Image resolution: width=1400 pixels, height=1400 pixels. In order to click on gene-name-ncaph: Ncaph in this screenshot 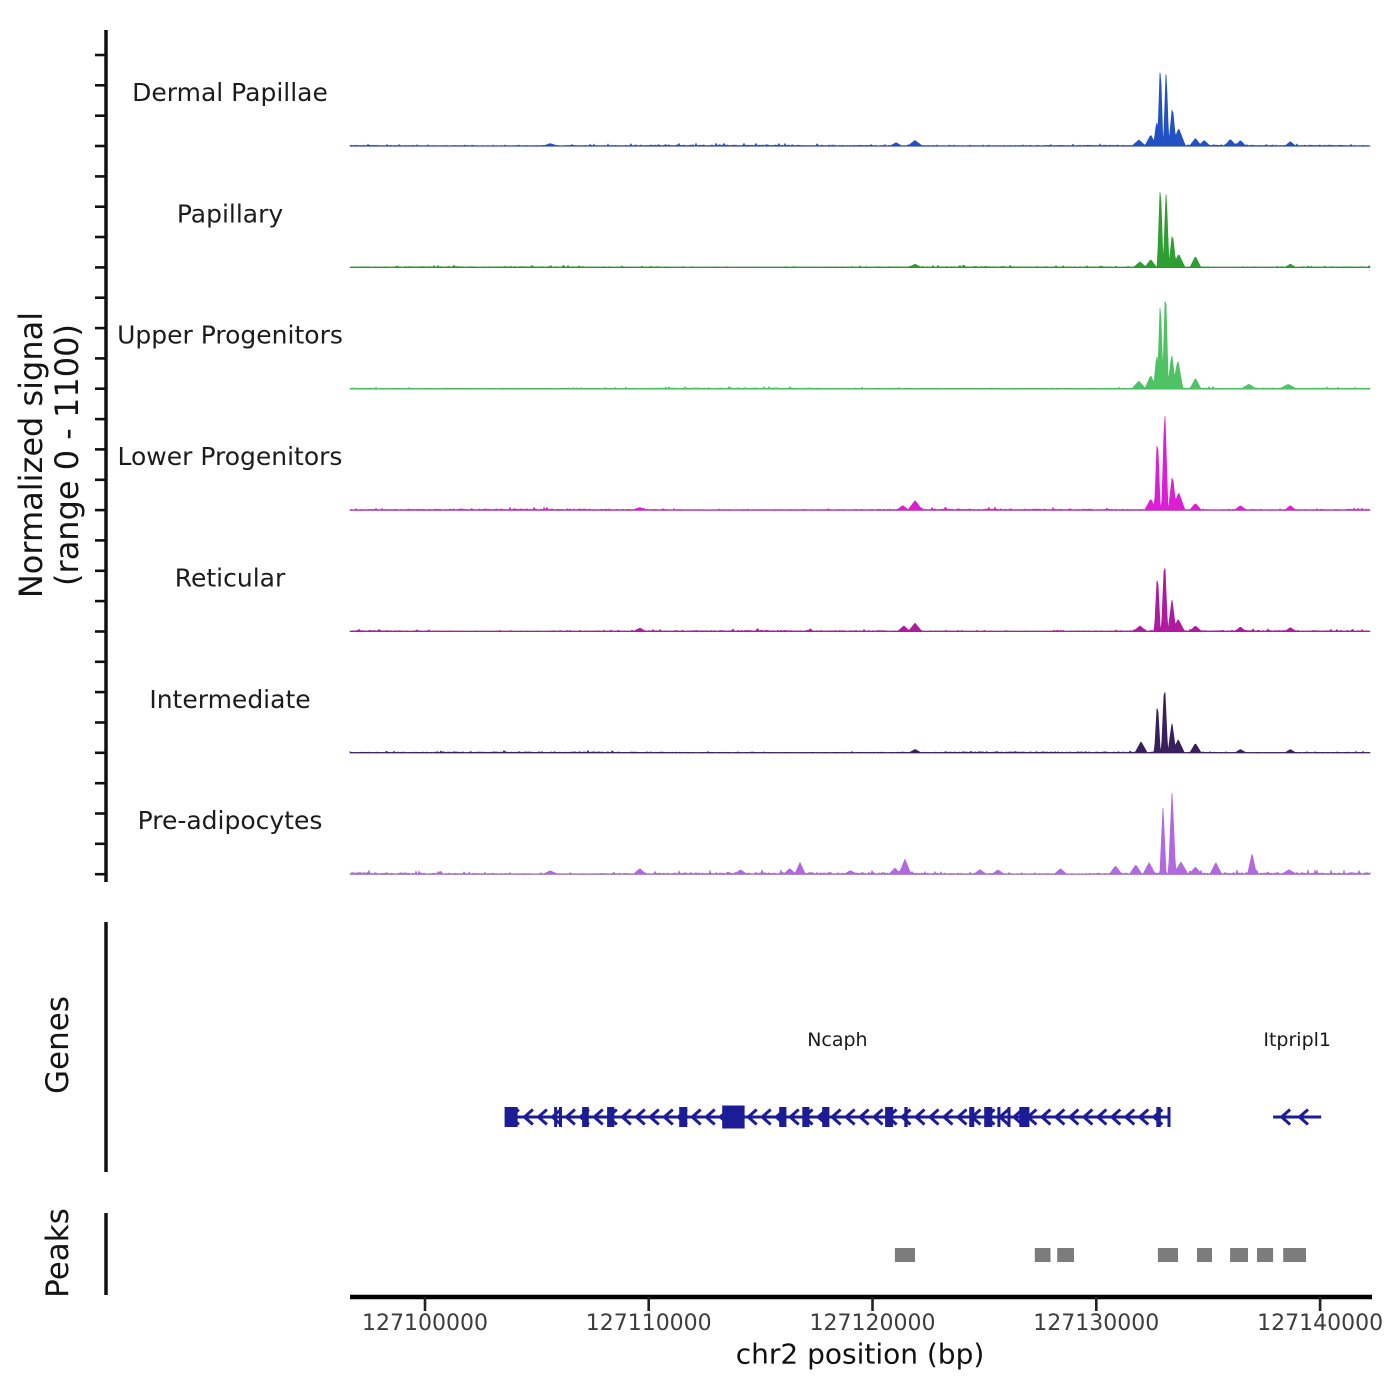, I will do `click(837, 1040)`.